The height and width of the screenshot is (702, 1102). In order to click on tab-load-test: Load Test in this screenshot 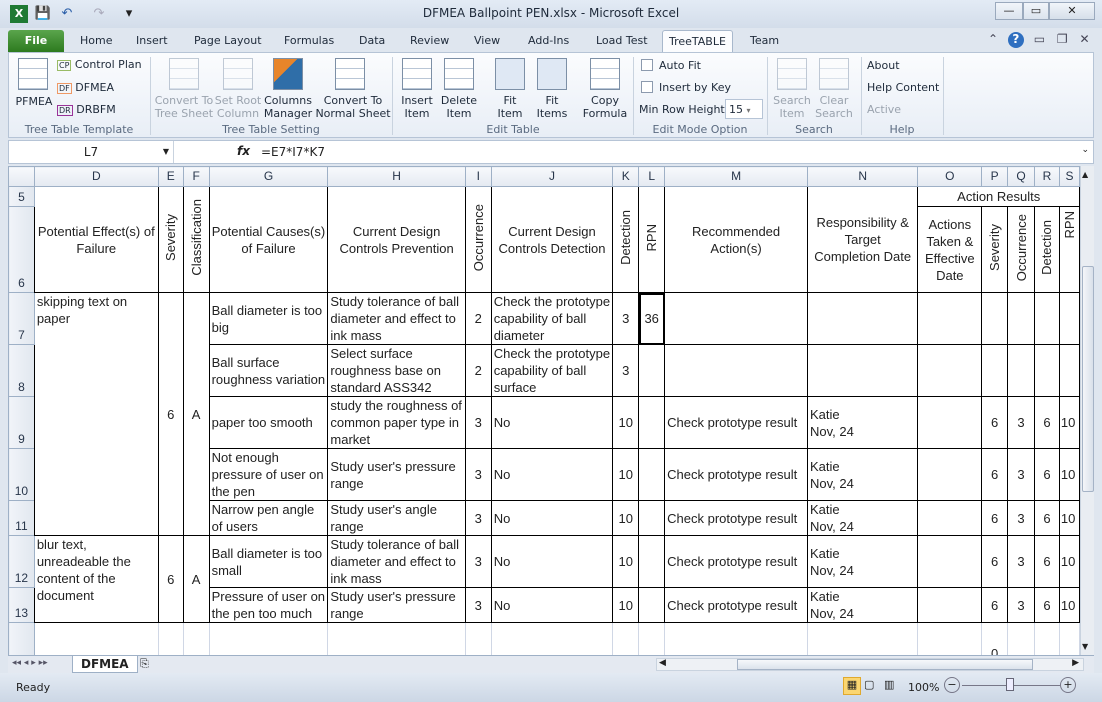, I will do `click(622, 40)`.